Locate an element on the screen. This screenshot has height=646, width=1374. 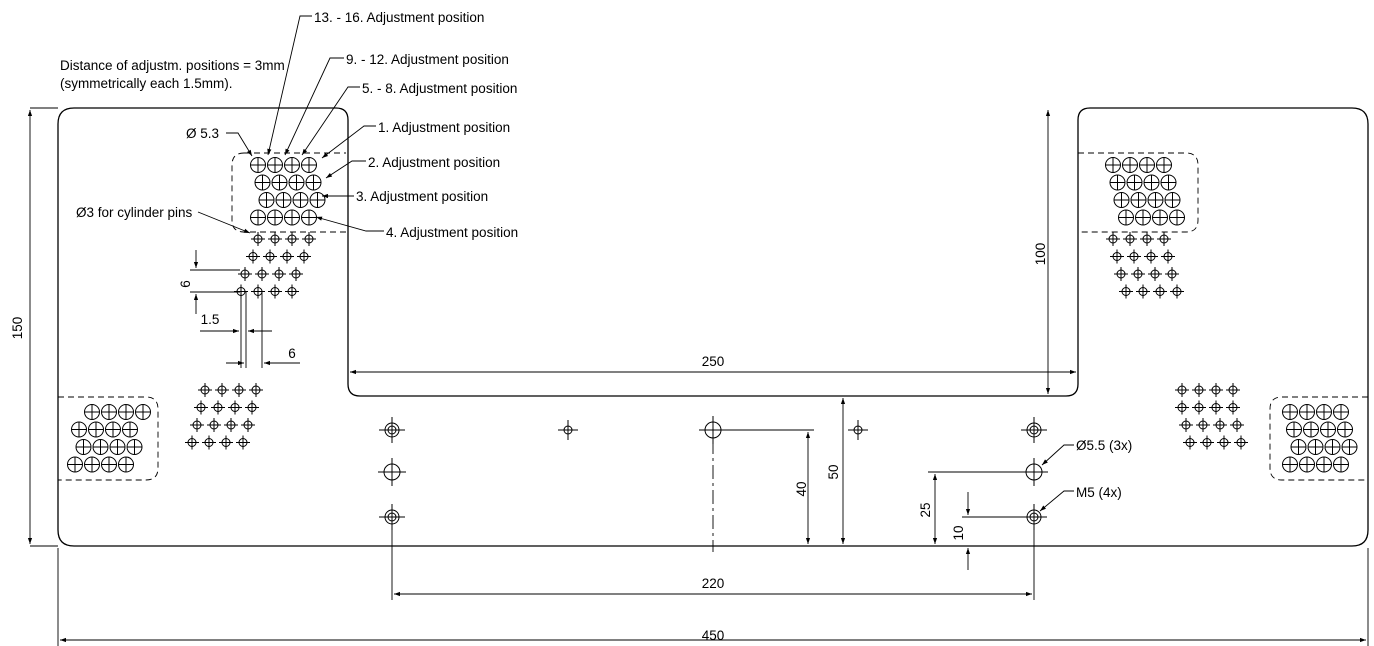
dim-25-label: 25 is located at coordinates (925, 509).